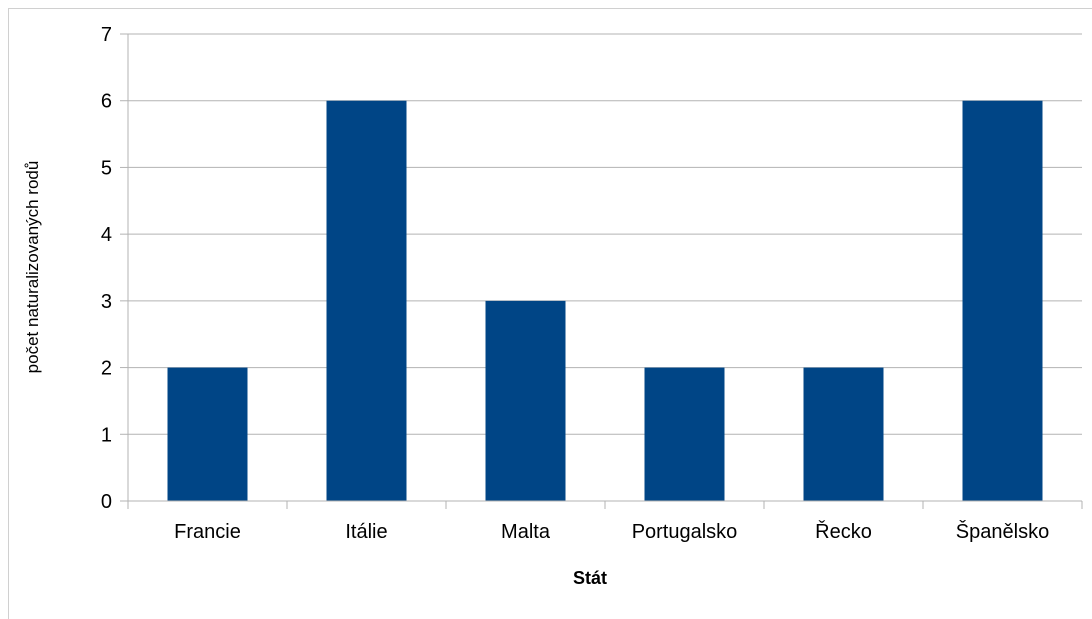 The height and width of the screenshot is (619, 1092). What do you see at coordinates (106, 502) in the screenshot?
I see `y-tick-label: 0` at bounding box center [106, 502].